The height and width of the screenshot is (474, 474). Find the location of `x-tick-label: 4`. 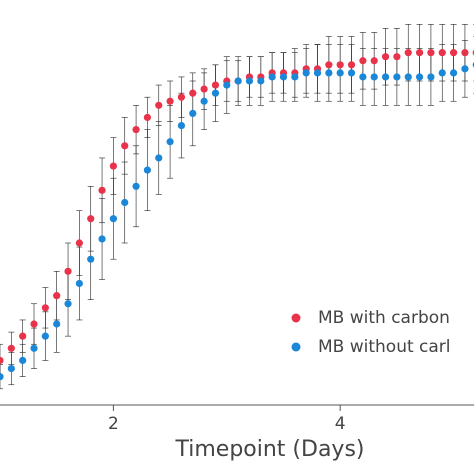

x-tick-label: 4 is located at coordinates (340, 424).